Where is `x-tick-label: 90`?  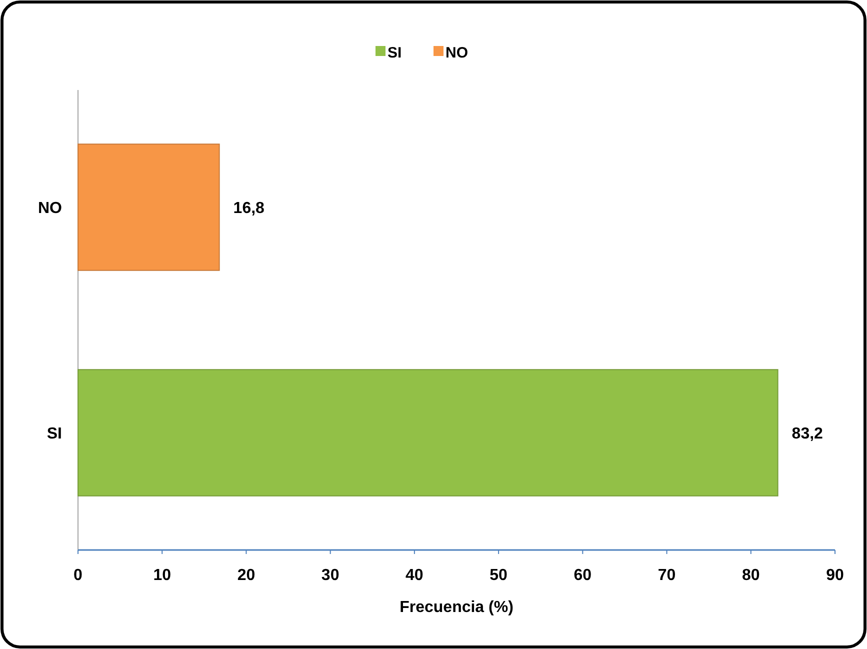
x-tick-label: 90 is located at coordinates (835, 575).